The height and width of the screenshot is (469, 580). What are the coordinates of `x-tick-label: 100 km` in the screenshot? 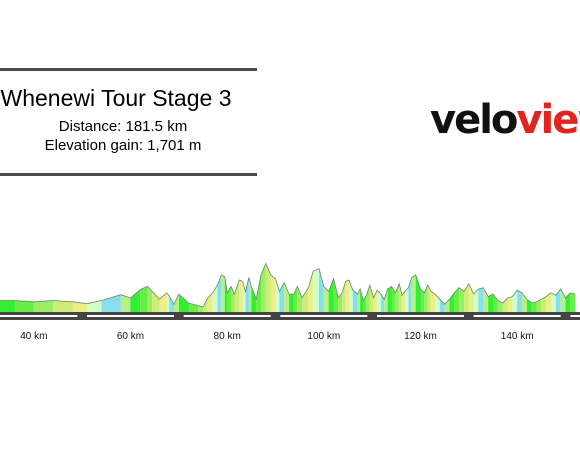 It's located at (323, 336).